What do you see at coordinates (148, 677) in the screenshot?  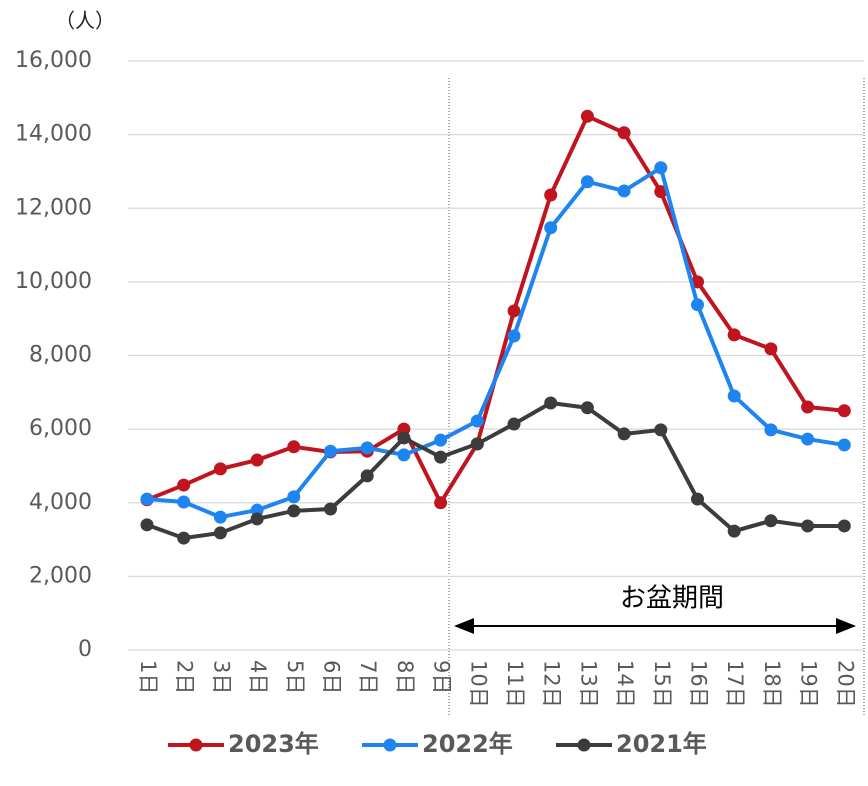 I see `x-tick-label: 1日` at bounding box center [148, 677].